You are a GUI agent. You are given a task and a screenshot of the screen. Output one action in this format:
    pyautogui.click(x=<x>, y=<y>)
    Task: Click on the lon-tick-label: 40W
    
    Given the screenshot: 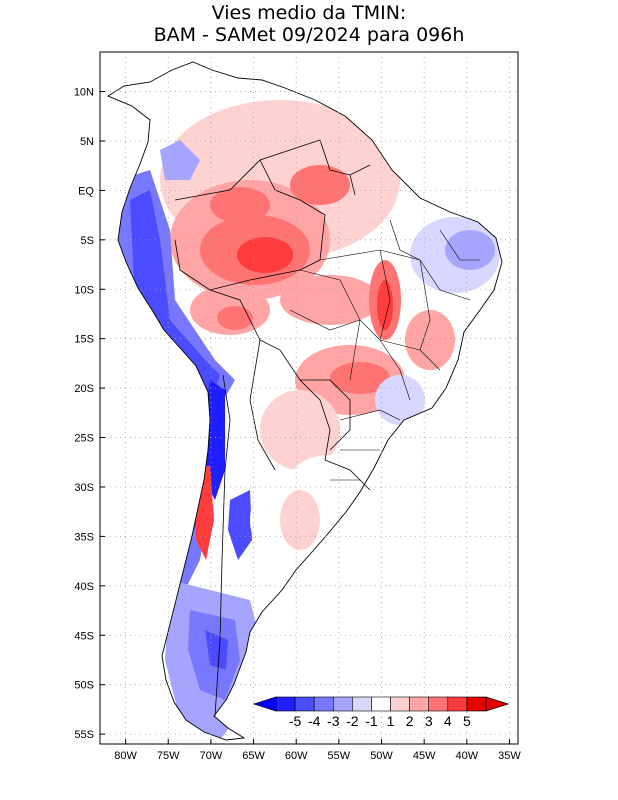 What is the action you would take?
    pyautogui.click(x=467, y=756)
    